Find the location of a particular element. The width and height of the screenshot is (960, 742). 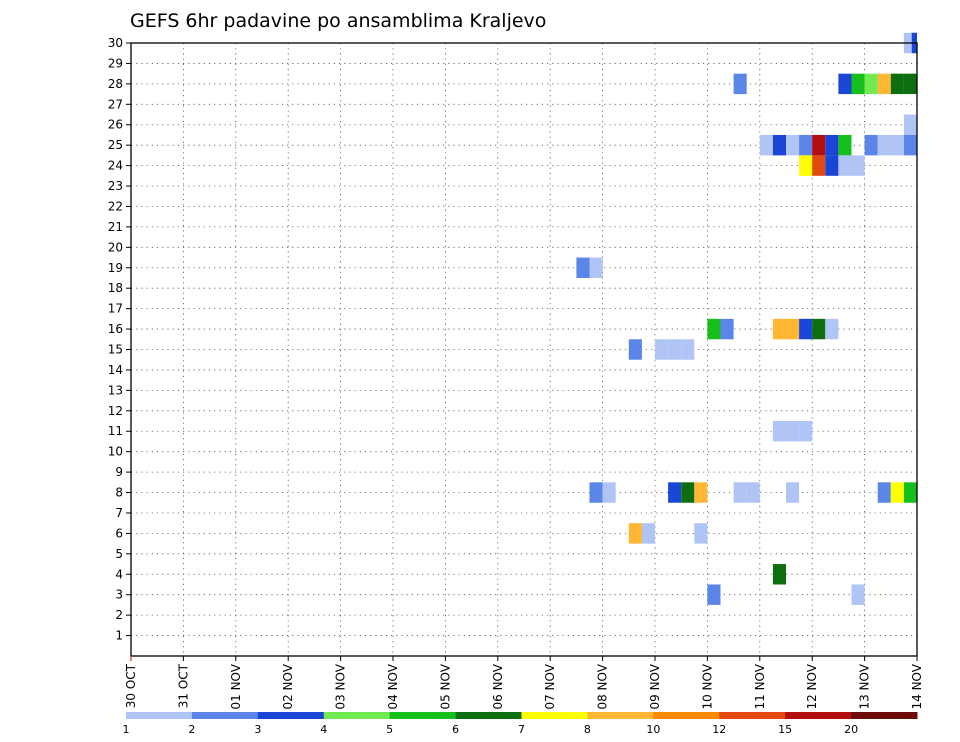

y-tick-label: 2 is located at coordinates (119, 615).